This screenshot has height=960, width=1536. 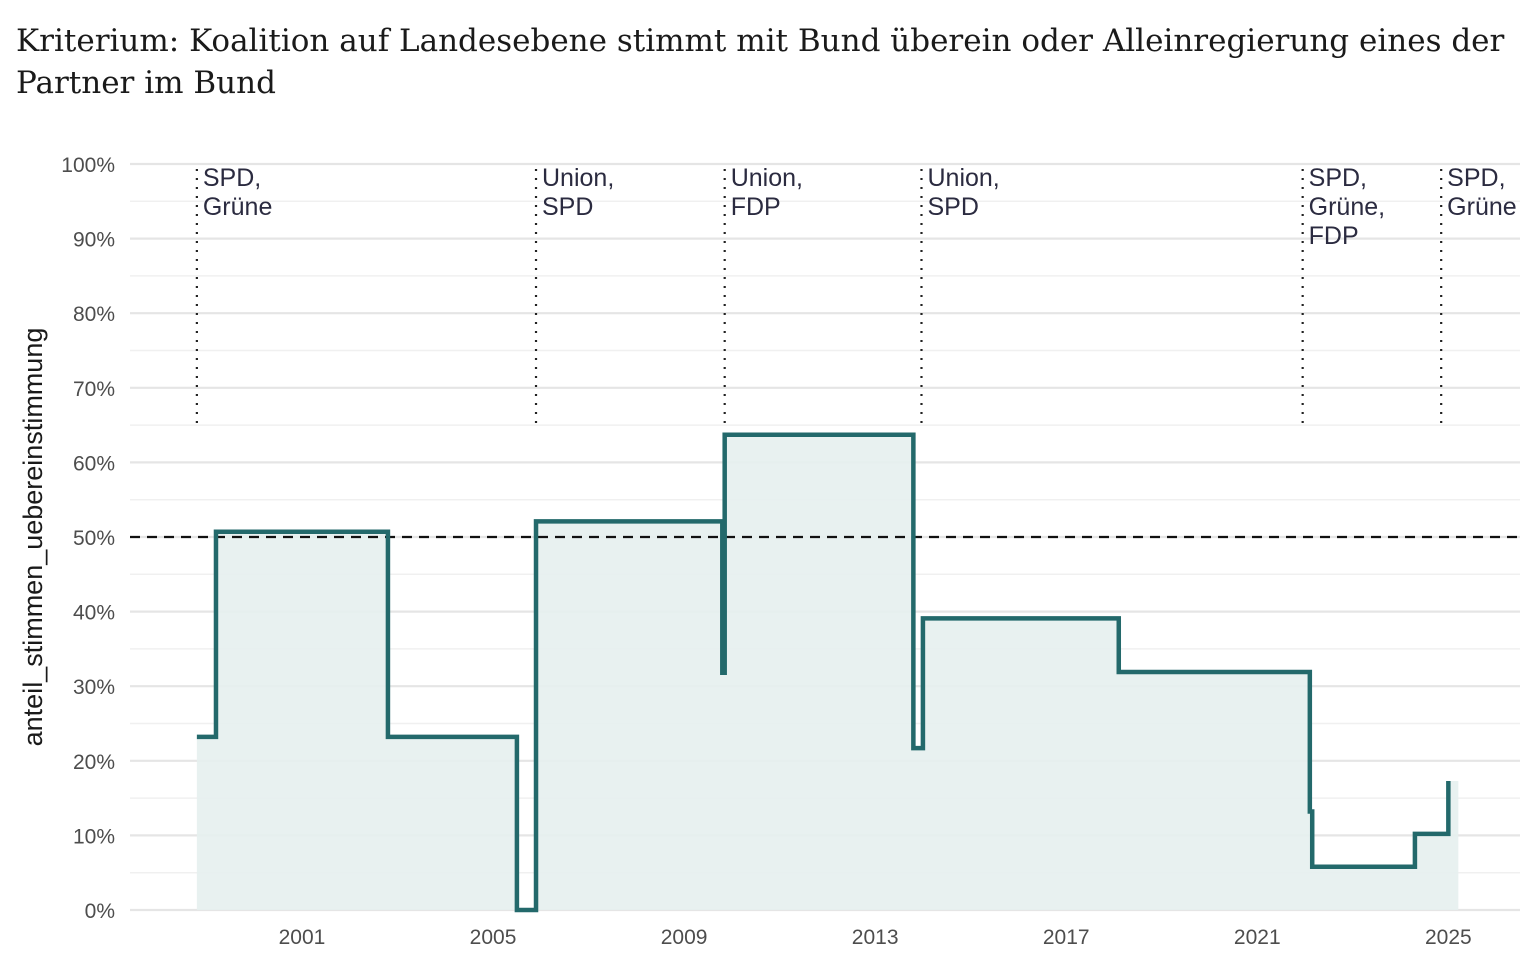 I want to click on y-axis-label: anteil_stimmen_uebereinstimmung, so click(x=33, y=537).